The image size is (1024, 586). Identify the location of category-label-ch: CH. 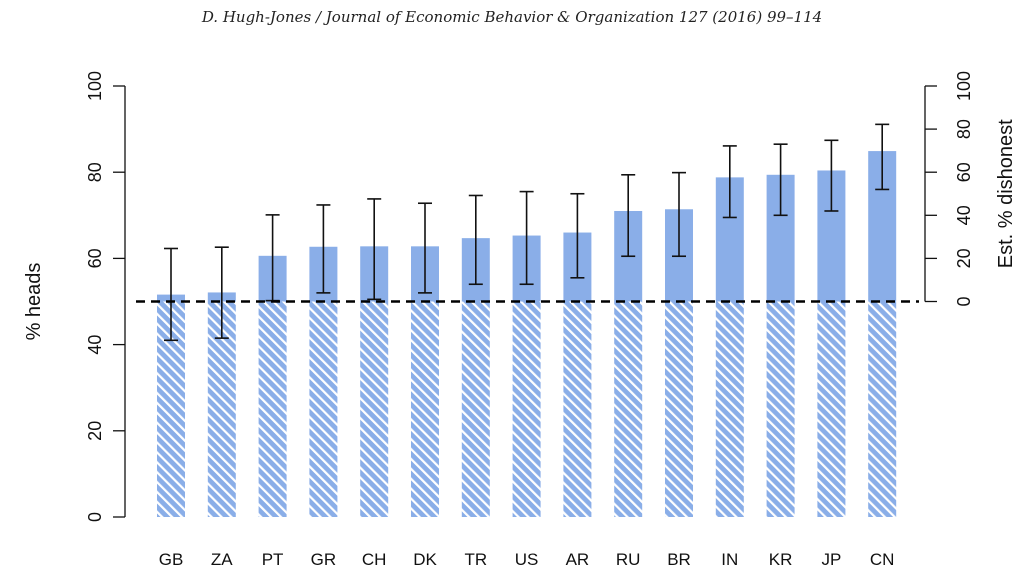
(374, 559).